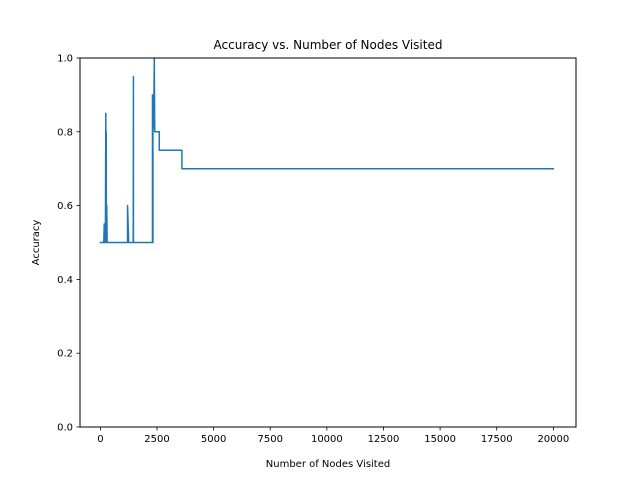  I want to click on x-tick-label: 10000, so click(327, 439).